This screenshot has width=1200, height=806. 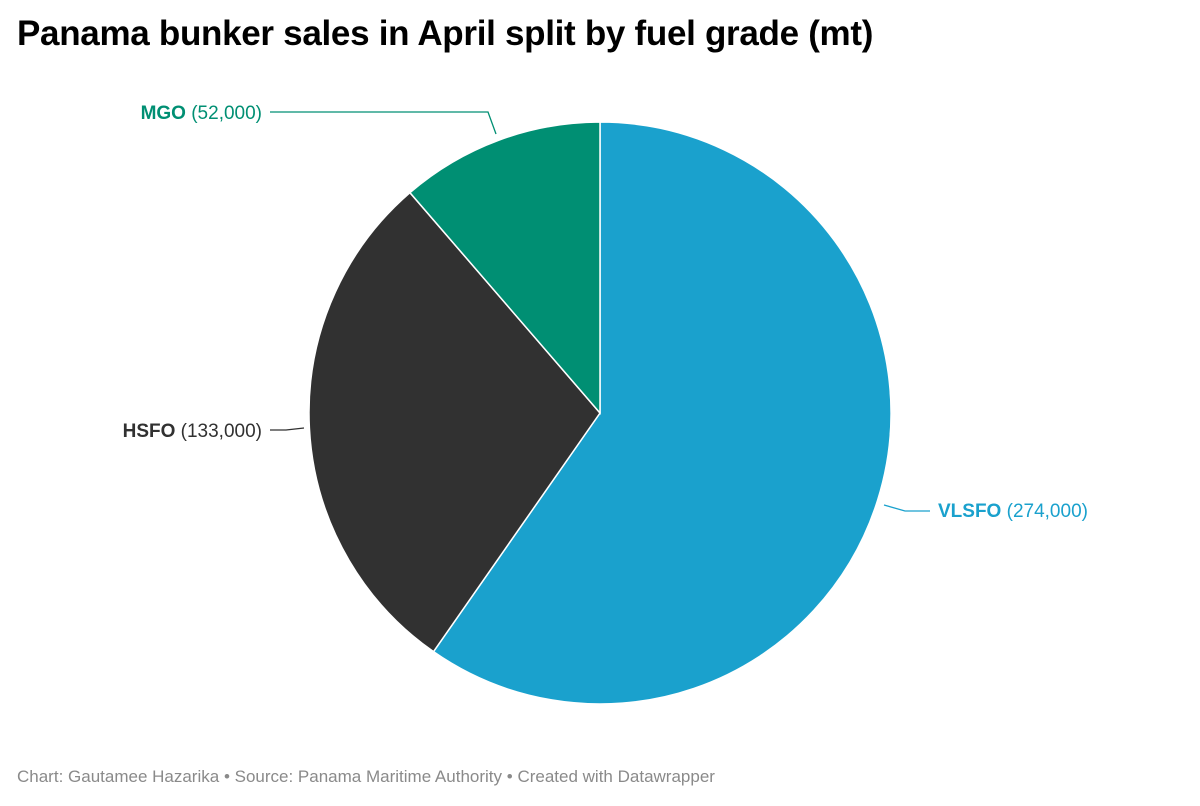 What do you see at coordinates (163, 113) in the screenshot?
I see `slice-label-name: MGO` at bounding box center [163, 113].